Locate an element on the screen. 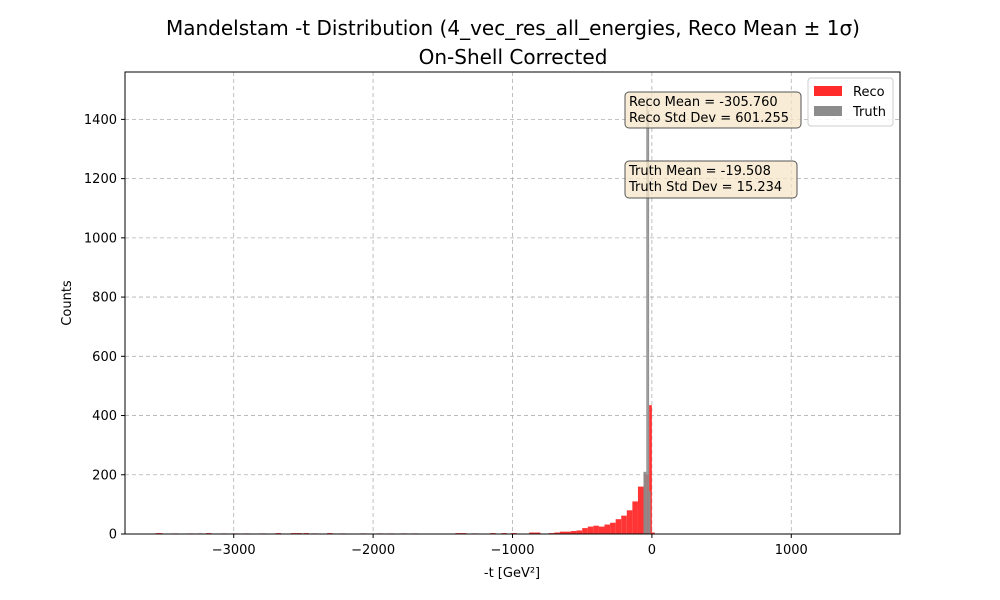  truth-std-text: Truth Std Dev = 15.234 is located at coordinates (705, 187).